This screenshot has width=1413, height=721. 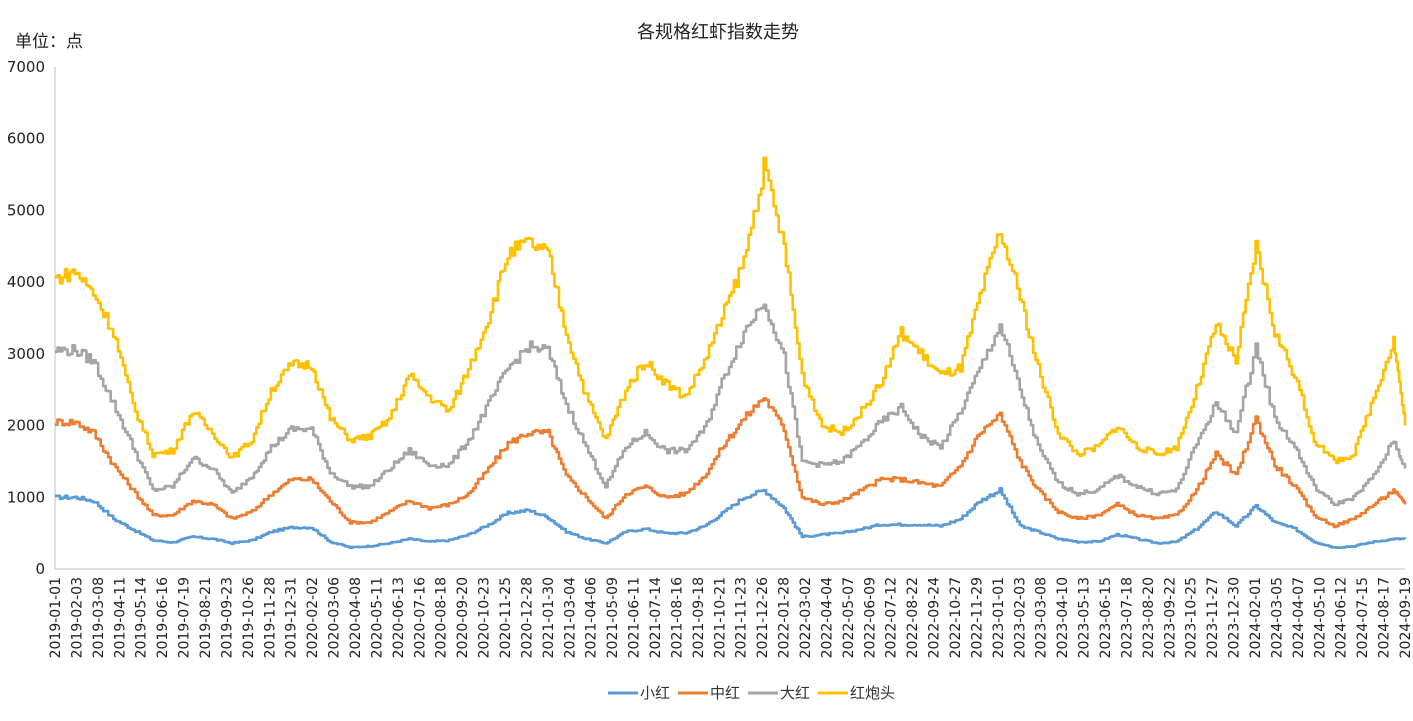 What do you see at coordinates (185, 617) in the screenshot?
I see `x-tick-label: 2019-07-19` at bounding box center [185, 617].